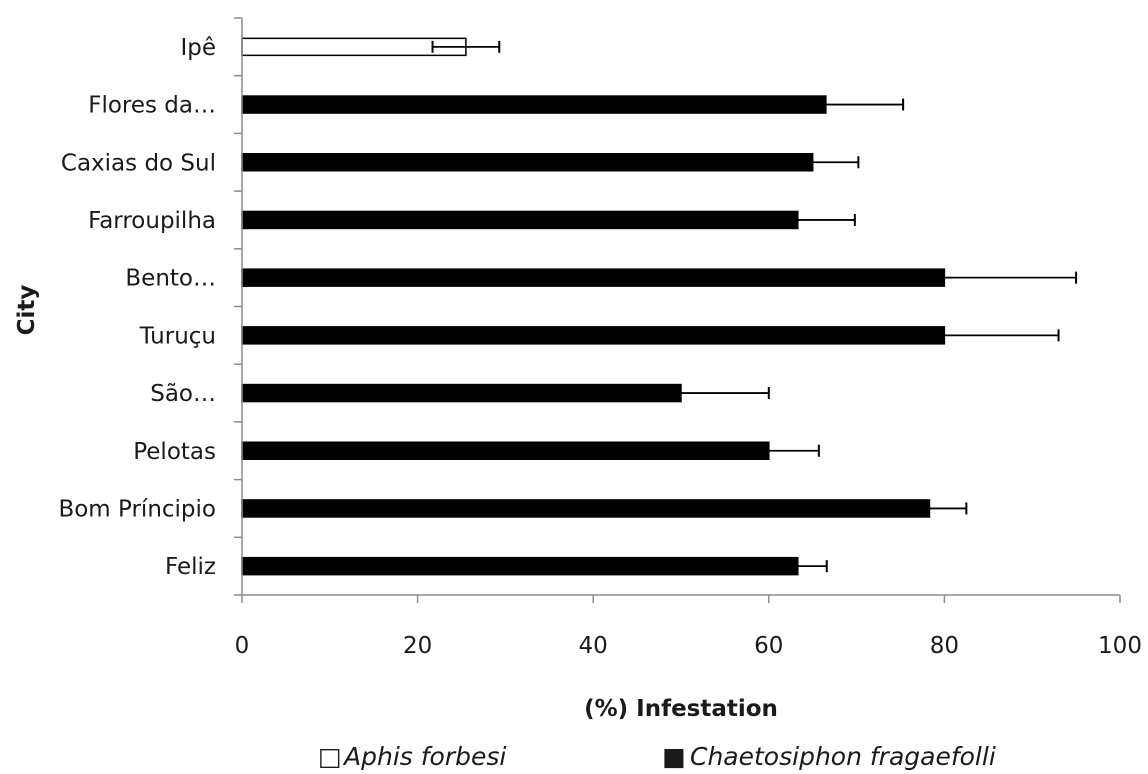  What do you see at coordinates (674, 756) in the screenshot?
I see `legend-swatch-series-1: ■` at bounding box center [674, 756].